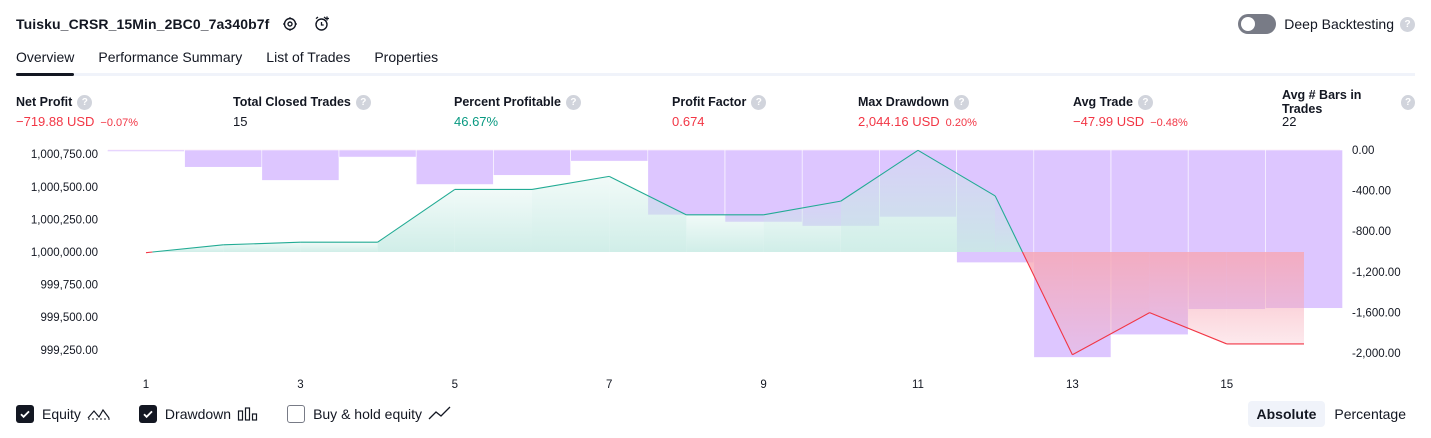  What do you see at coordinates (296, 414) in the screenshot?
I see `buy-hold-checkbox` at bounding box center [296, 414].